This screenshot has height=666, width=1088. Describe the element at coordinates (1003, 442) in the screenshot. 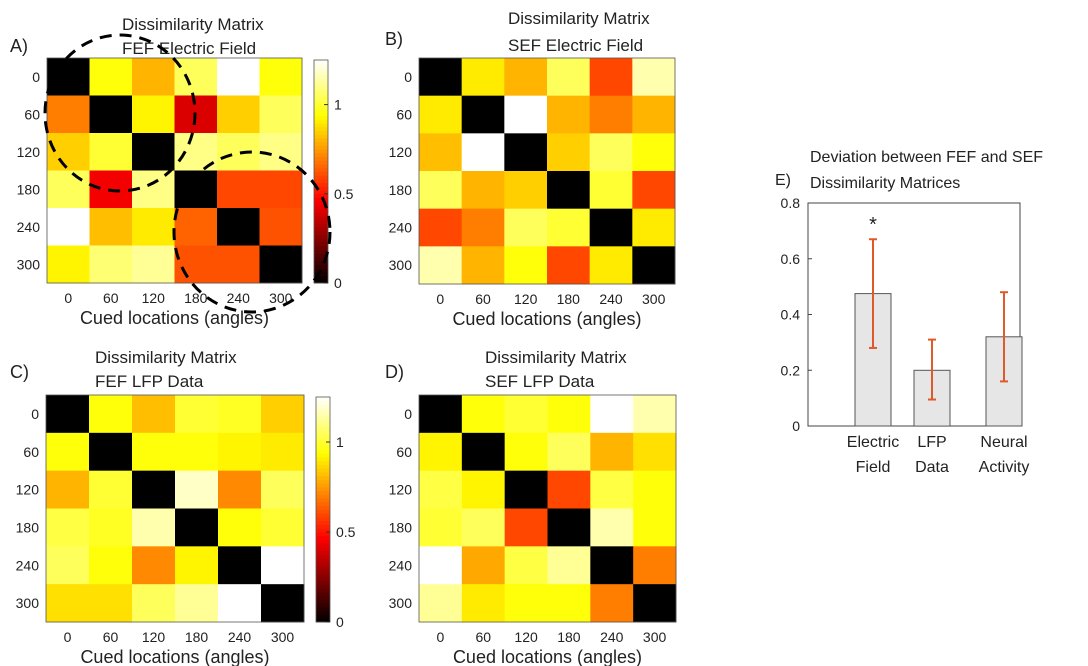

I see `bar-e-category-label: Neural` at that location.